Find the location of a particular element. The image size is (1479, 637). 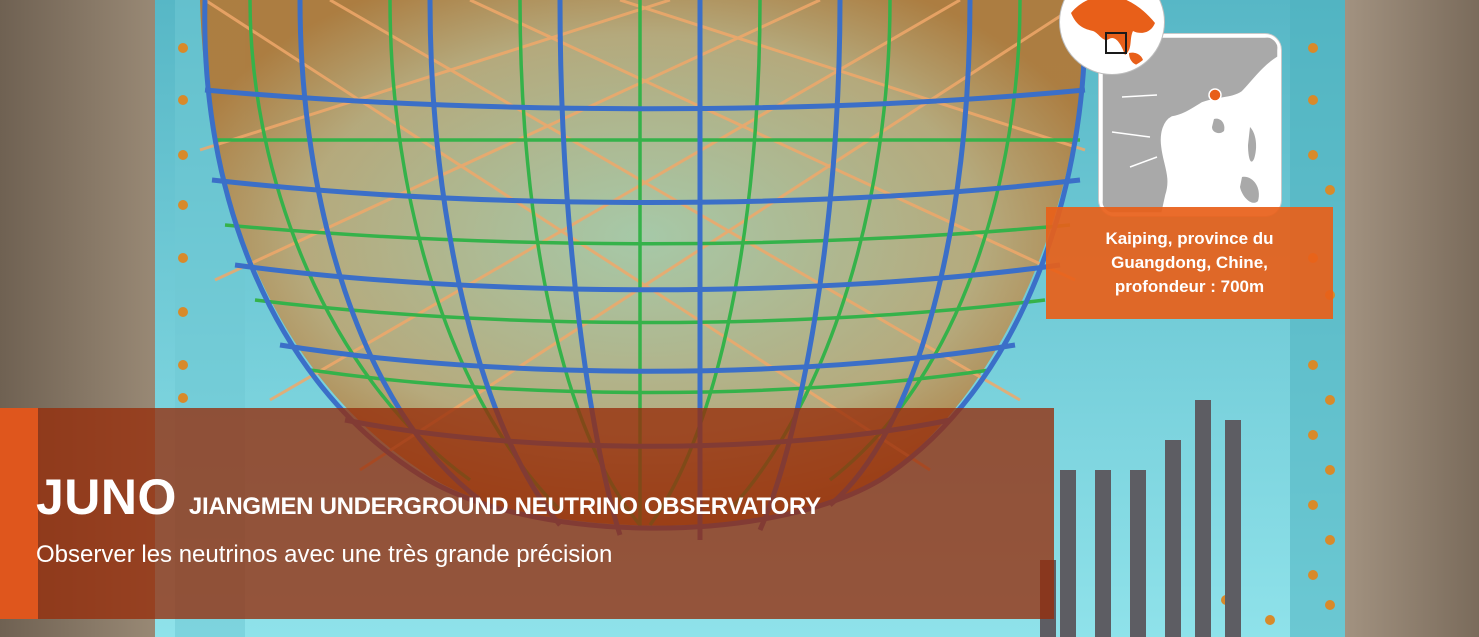

globe-icon is located at coordinates (1112, 35).